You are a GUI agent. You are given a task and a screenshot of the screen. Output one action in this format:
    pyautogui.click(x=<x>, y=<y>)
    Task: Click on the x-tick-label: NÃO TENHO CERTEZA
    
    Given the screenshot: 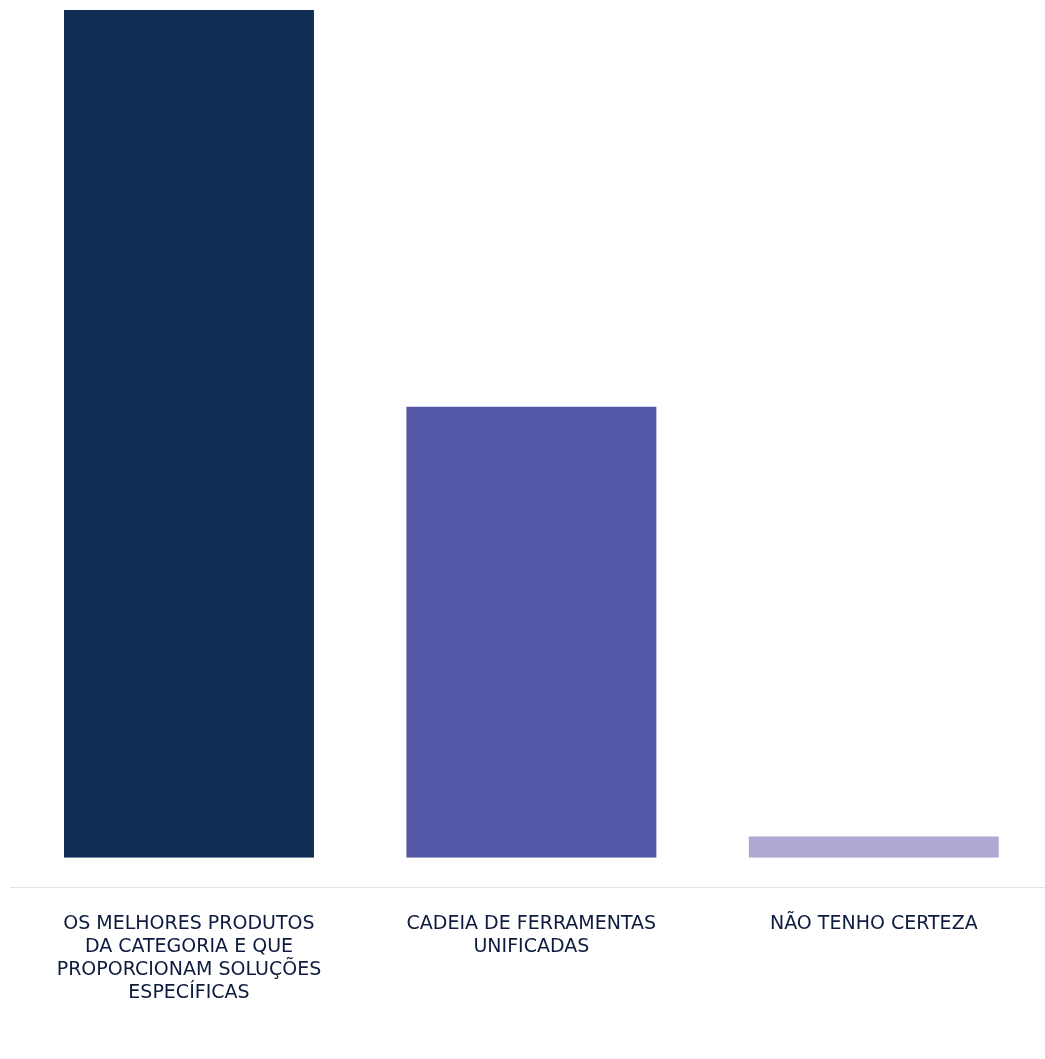 What is the action you would take?
    pyautogui.click(x=873, y=922)
    